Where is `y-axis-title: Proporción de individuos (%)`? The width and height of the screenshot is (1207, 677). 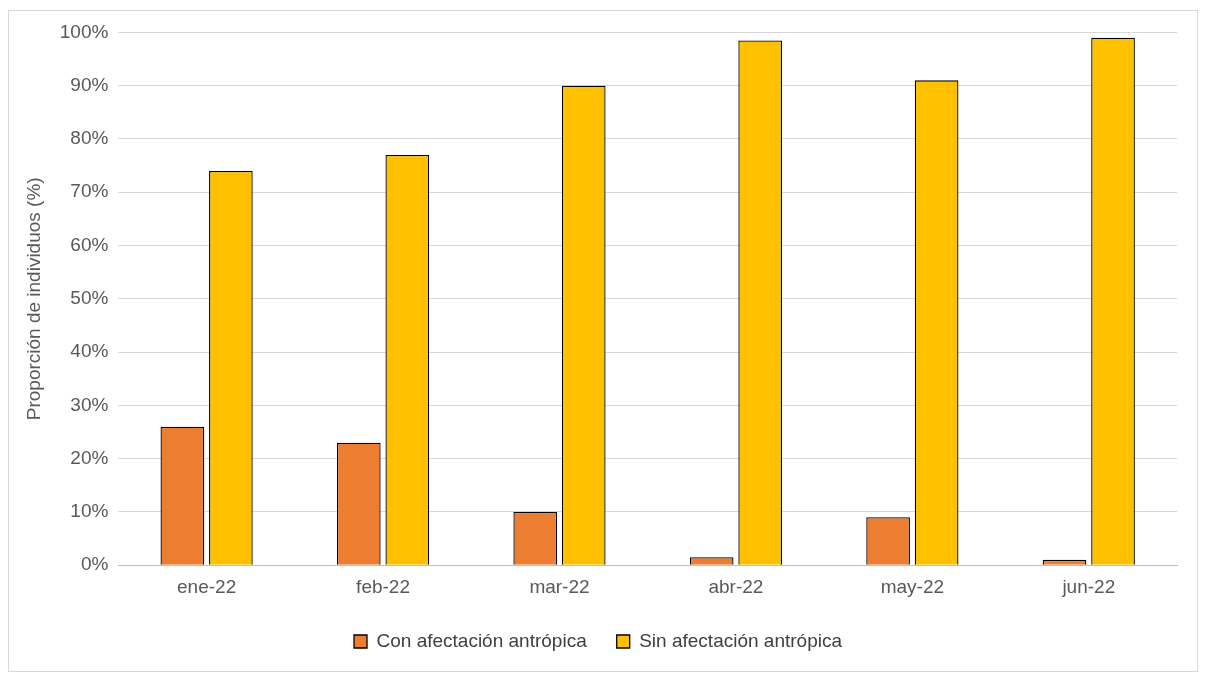 y-axis-title: Proporción de individuos (%) is located at coordinates (33, 299).